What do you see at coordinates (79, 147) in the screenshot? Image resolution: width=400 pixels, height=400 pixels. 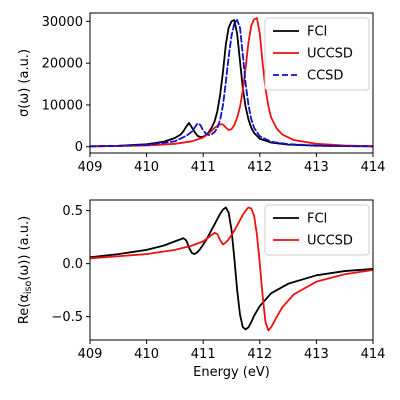 I see `y-tick-label: 0` at bounding box center [79, 147].